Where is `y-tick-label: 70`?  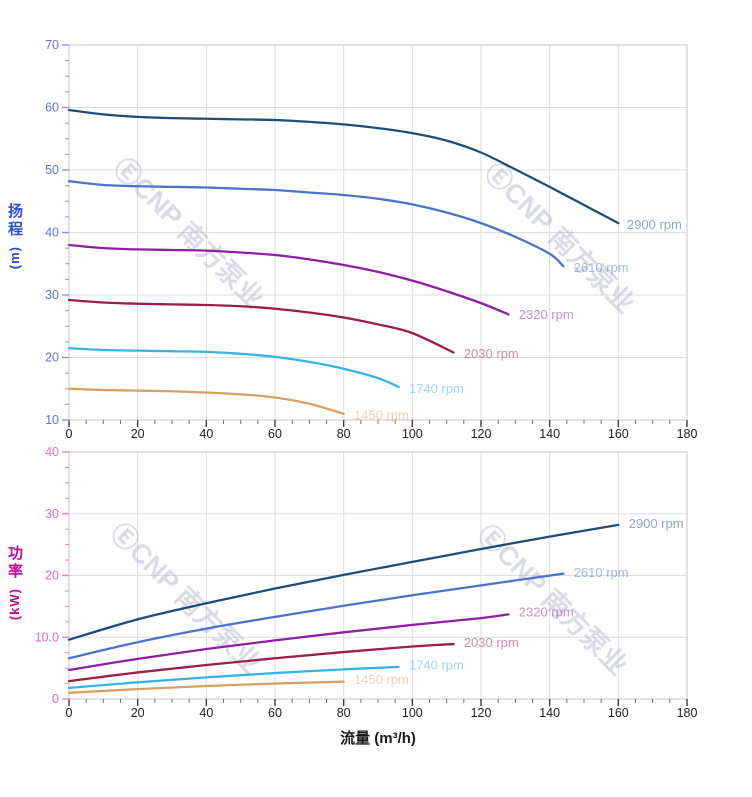
y-tick-label: 70 is located at coordinates (52, 45).